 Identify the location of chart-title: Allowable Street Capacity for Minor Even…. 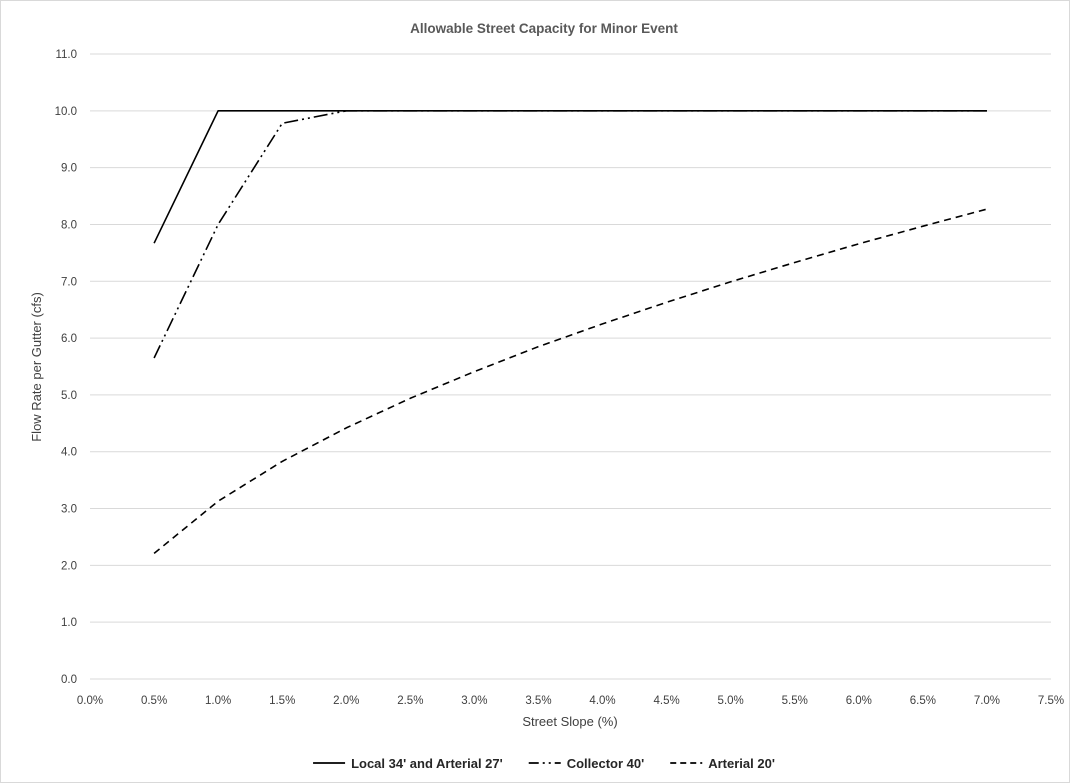
(544, 28).